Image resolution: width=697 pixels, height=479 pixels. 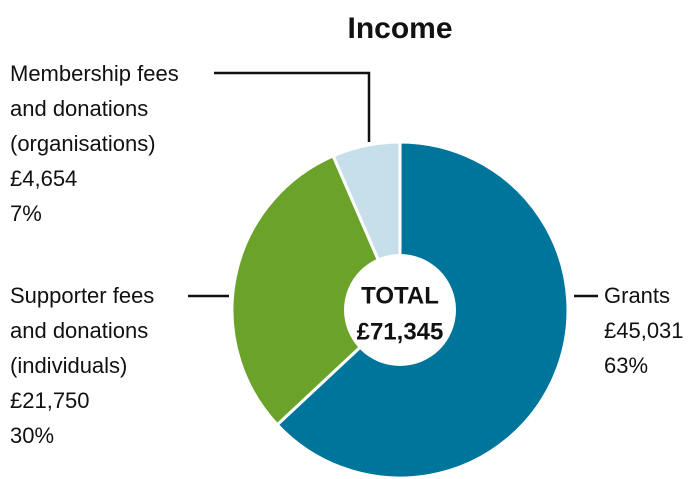 I want to click on category-label: Supporter fees, so click(x=82, y=295).